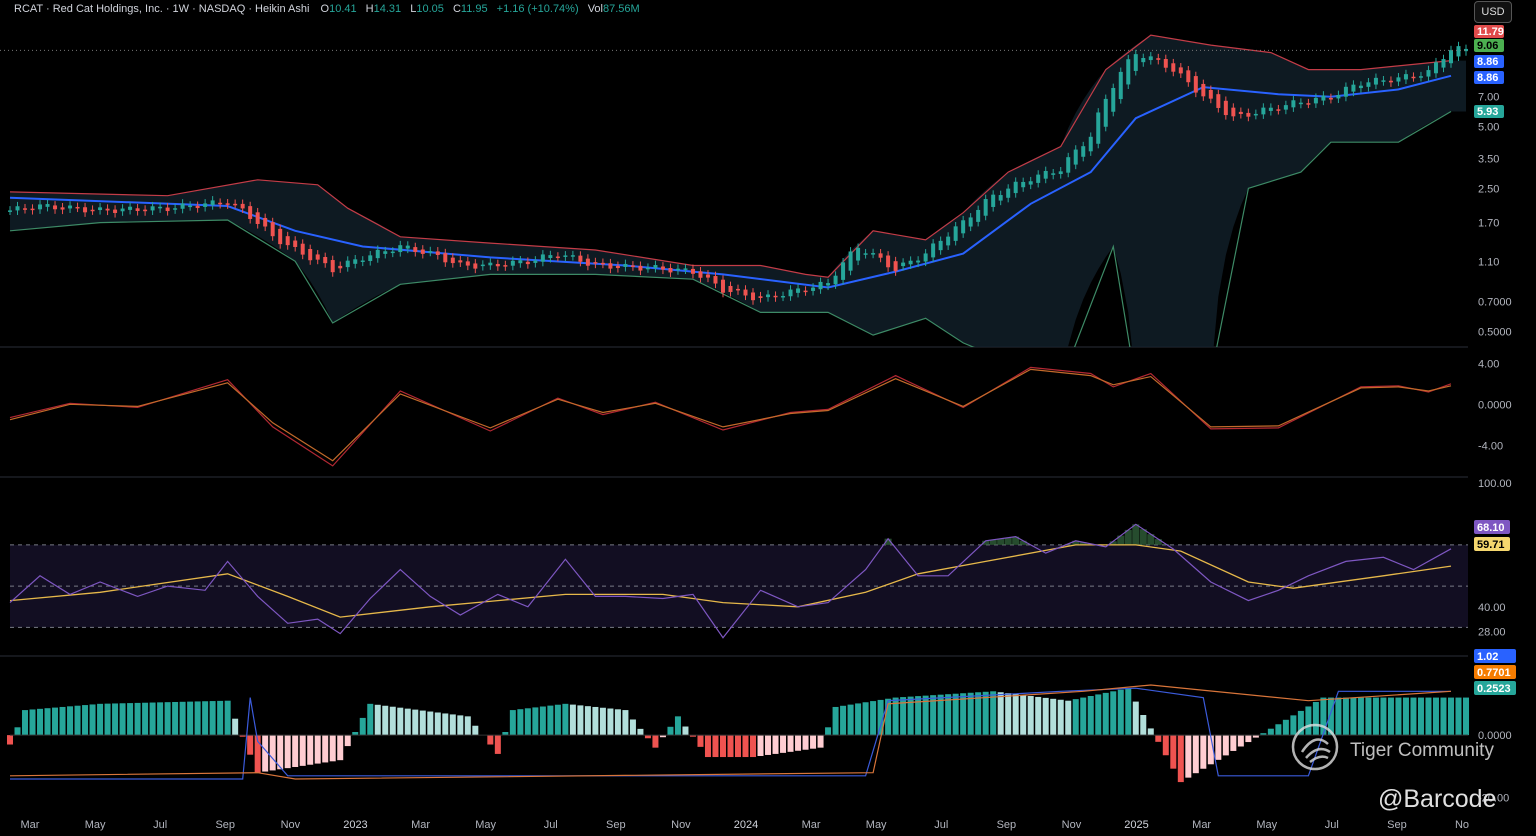 This screenshot has width=1536, height=836. I want to click on rsi-badge-label: 59.71, so click(1491, 545).